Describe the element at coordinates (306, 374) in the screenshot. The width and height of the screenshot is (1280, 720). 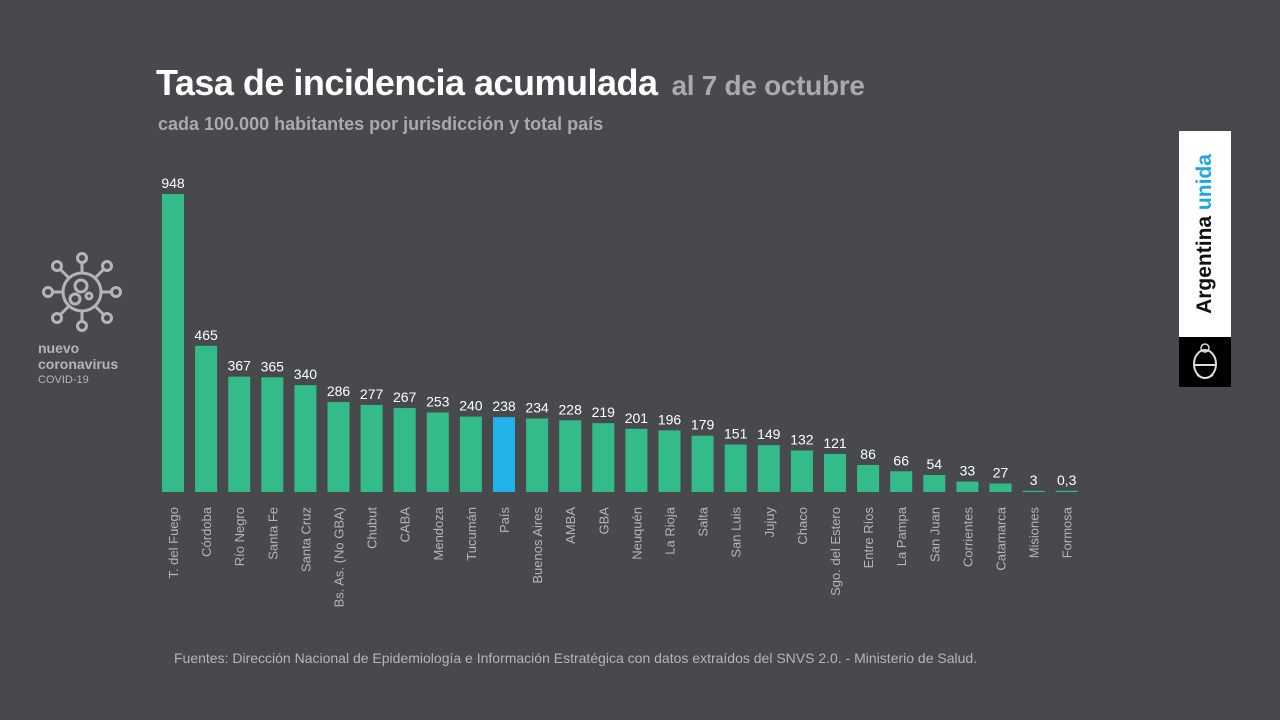
I see `value-label: 340` at that location.